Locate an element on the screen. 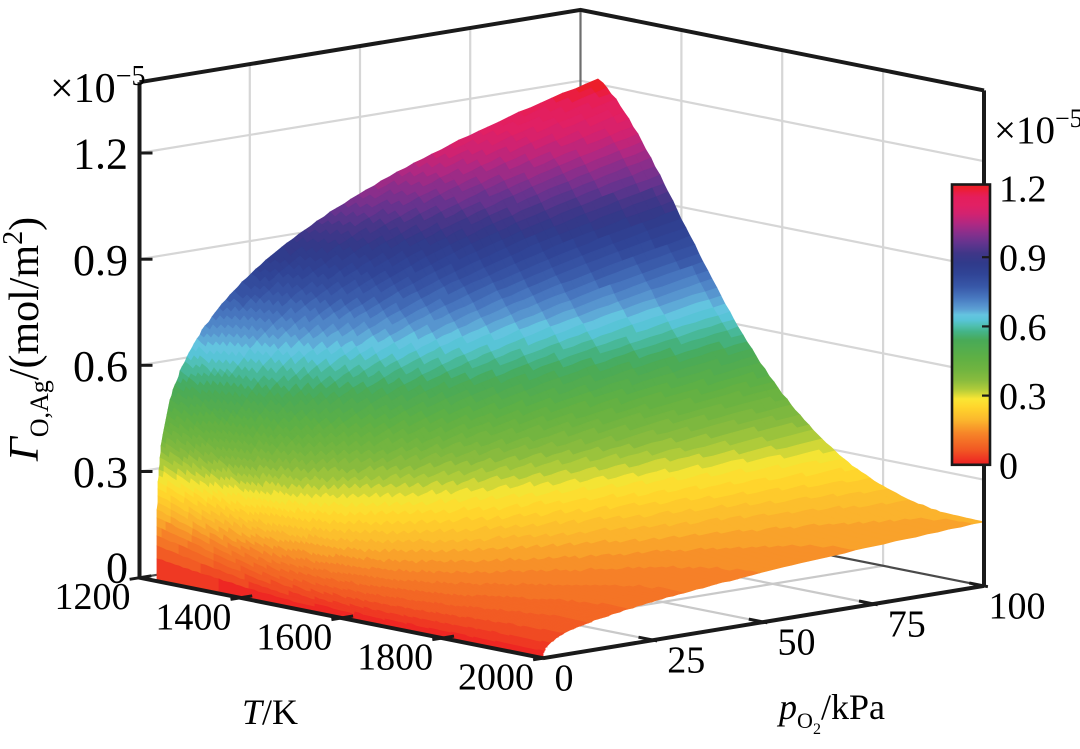 This screenshot has width=1080, height=749. svg-text: pO2/kPa is located at coordinates (830, 712).